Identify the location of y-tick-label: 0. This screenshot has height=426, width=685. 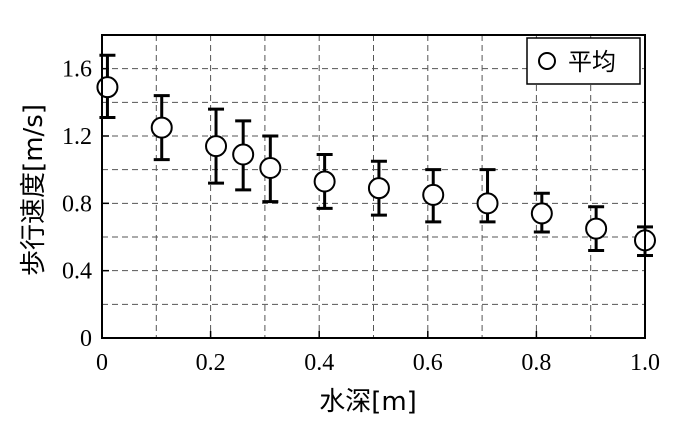
(86, 339).